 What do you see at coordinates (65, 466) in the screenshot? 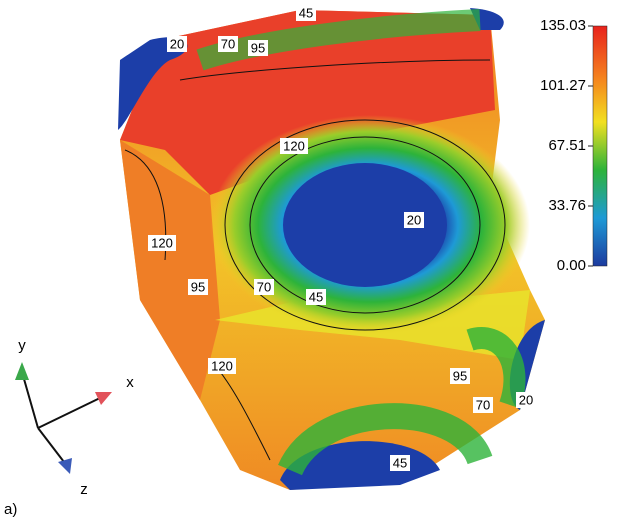
I see `axis-z-head` at bounding box center [65, 466].